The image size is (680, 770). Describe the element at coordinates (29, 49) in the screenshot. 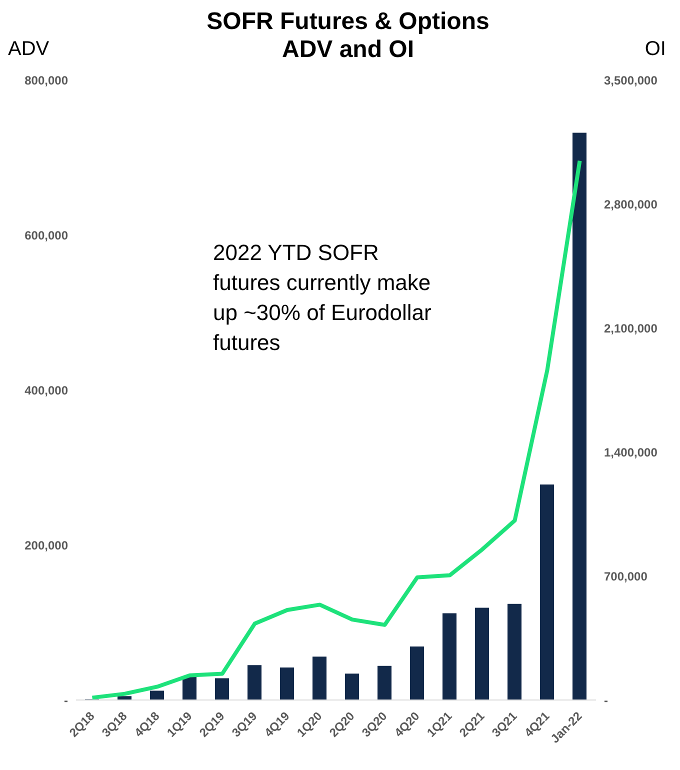

I see `y-axis-title: ADV` at that location.